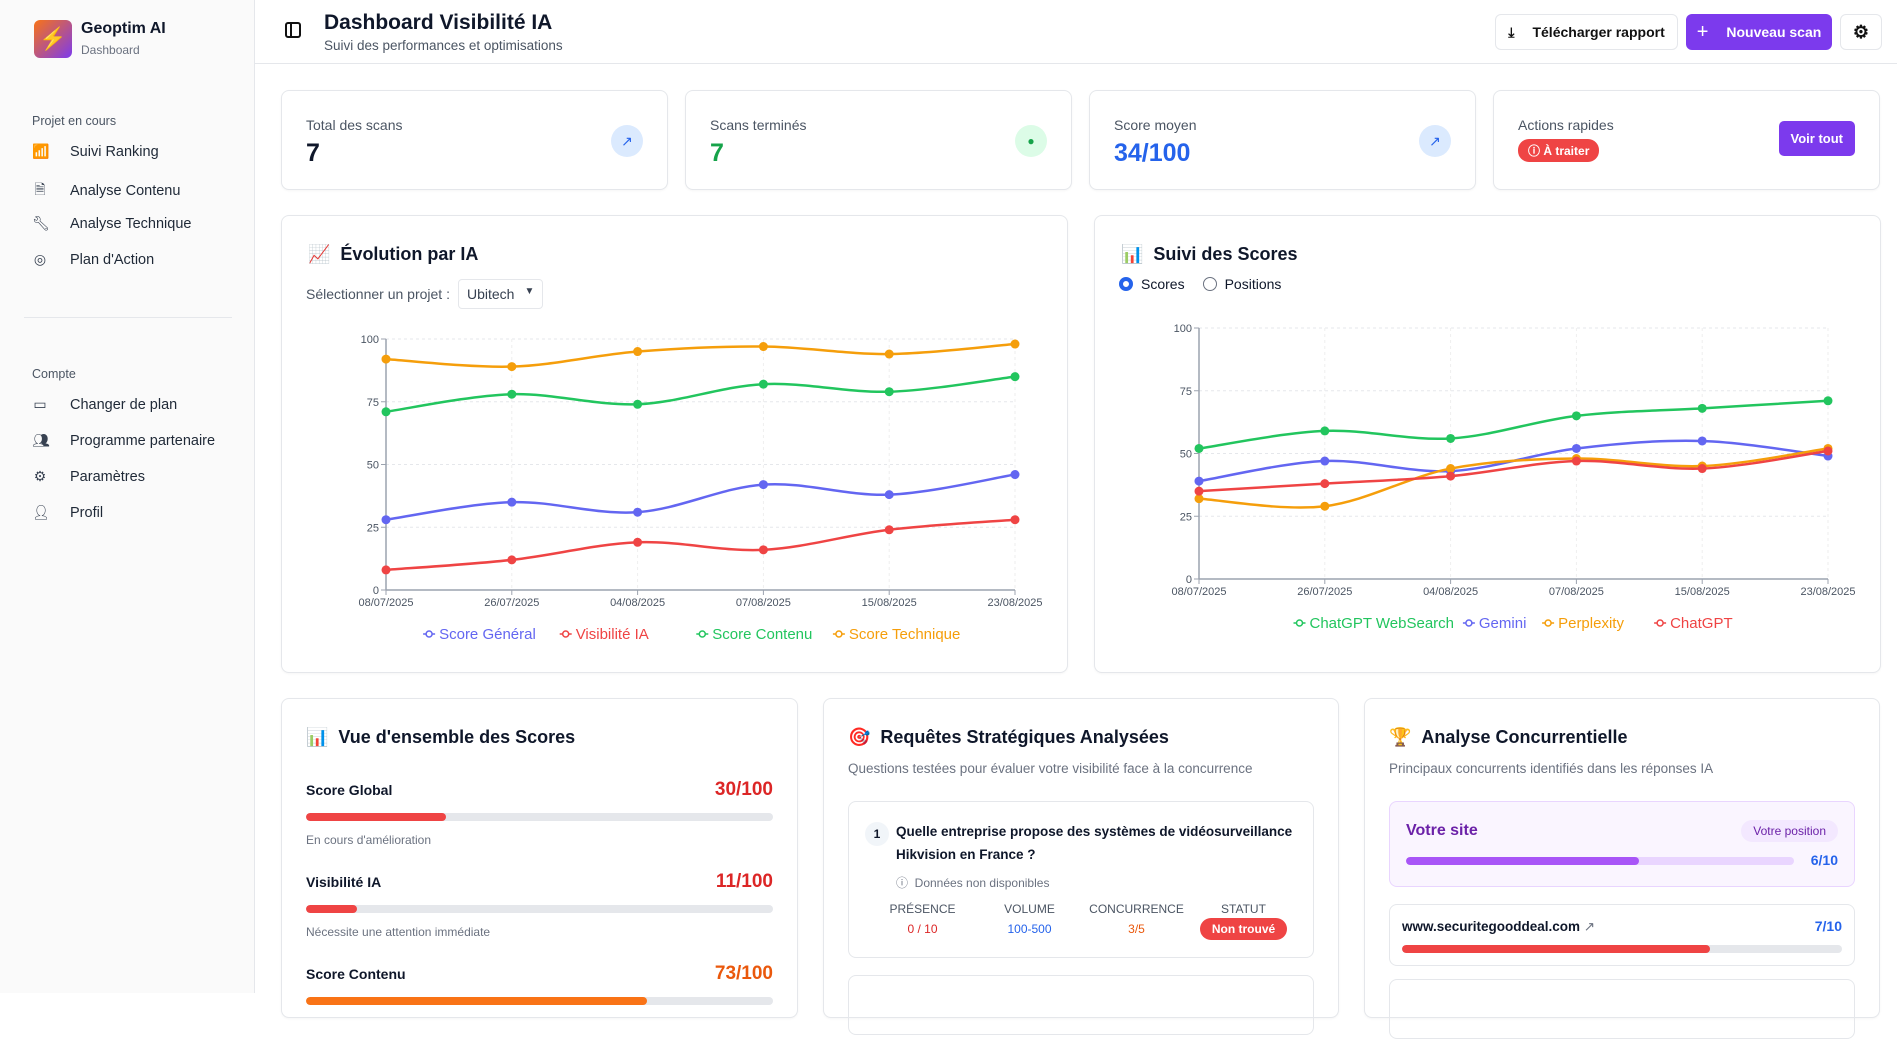 Image resolution: width=1897 pixels, height=1039 pixels. What do you see at coordinates (1586, 32) in the screenshot?
I see `download-report-button: ⤓ Télécharger rapport` at bounding box center [1586, 32].